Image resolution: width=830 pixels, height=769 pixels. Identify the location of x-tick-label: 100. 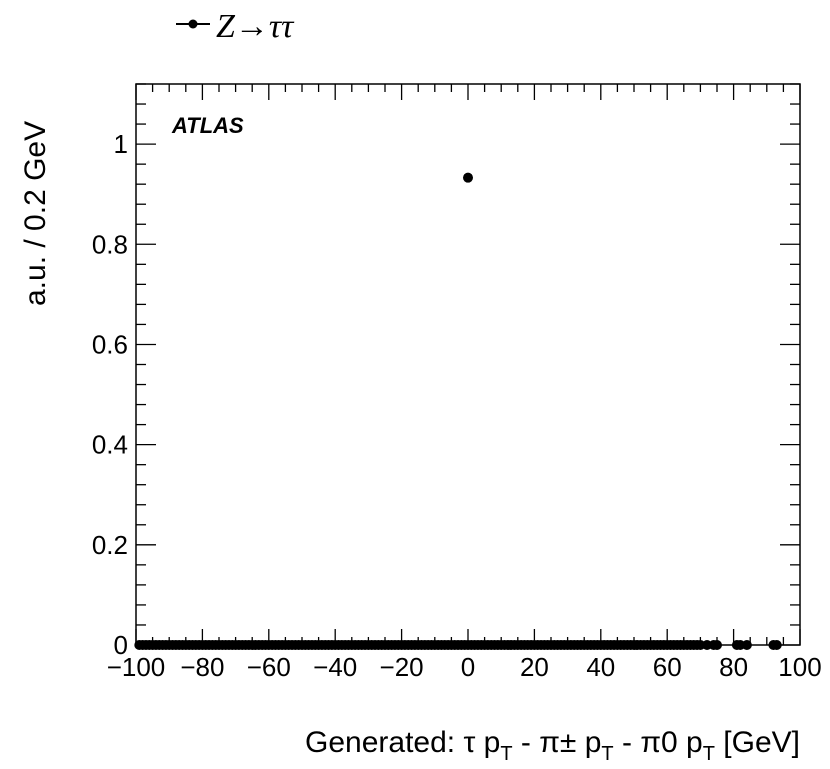
(799, 667).